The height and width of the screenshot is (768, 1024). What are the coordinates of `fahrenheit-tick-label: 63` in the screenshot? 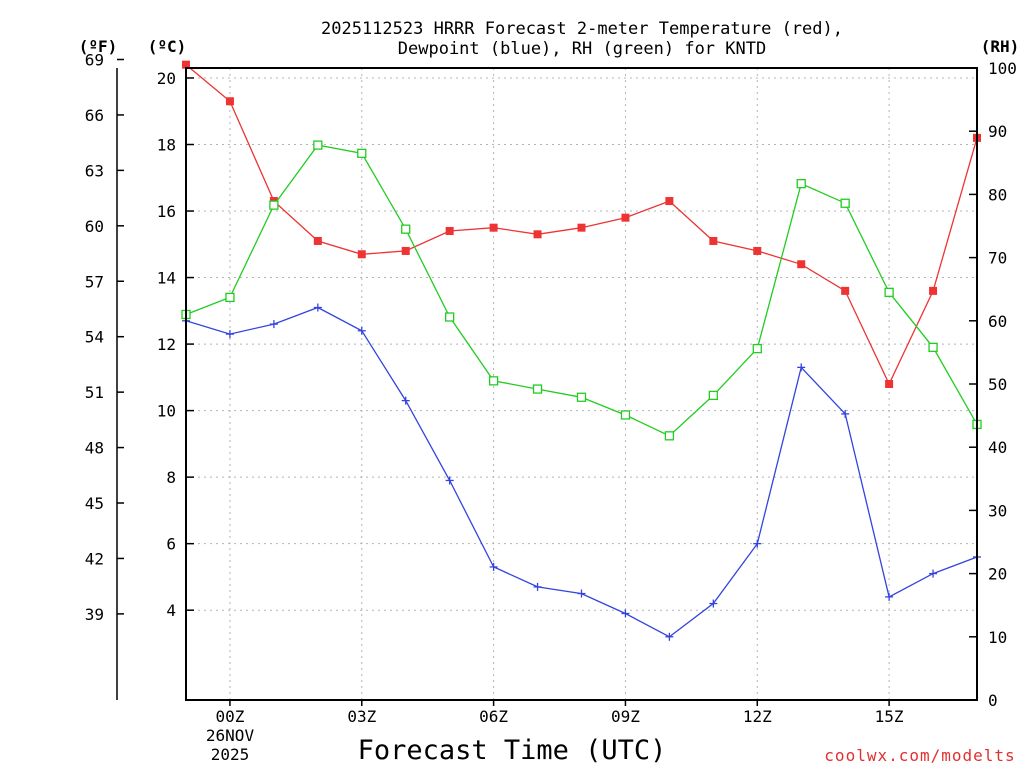 It's located at (94, 170).